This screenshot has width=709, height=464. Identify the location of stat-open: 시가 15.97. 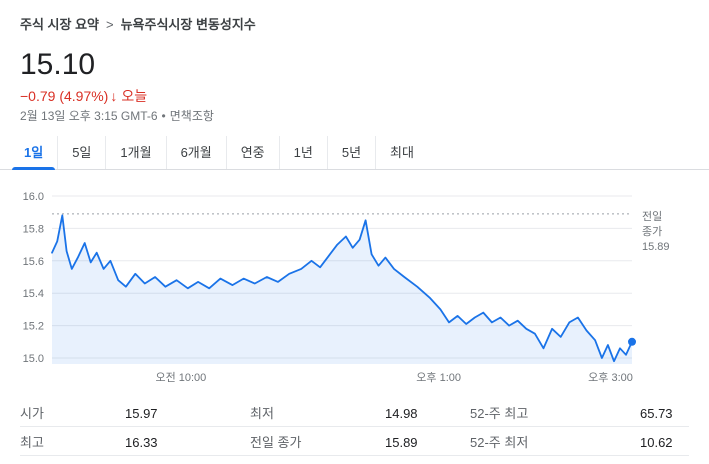
(135, 412).